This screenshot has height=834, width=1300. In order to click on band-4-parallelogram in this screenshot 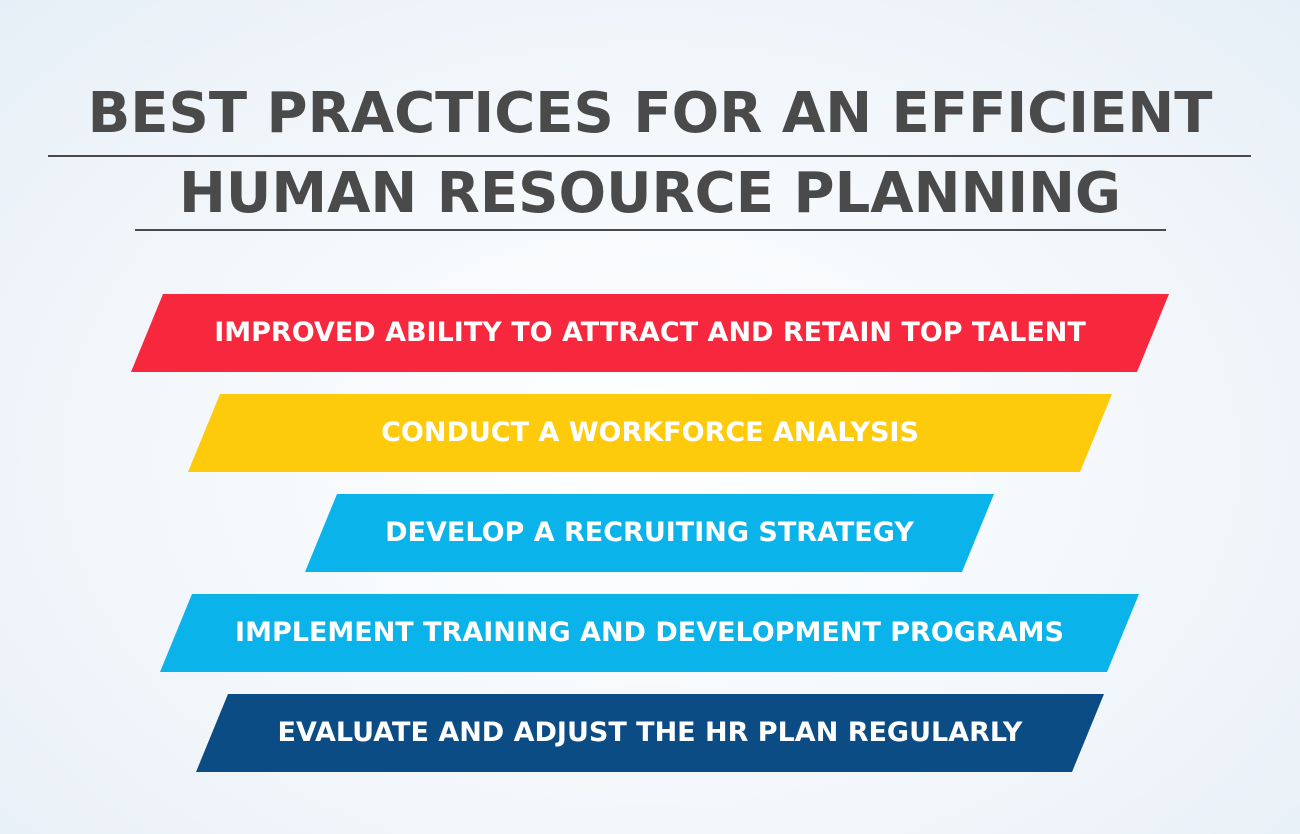, I will do `click(649, 633)`.